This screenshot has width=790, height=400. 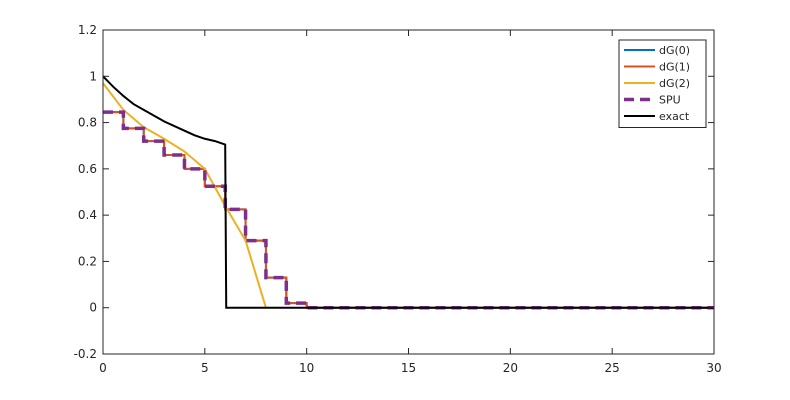 I want to click on y-tick-label: 0.4, so click(x=87, y=215).